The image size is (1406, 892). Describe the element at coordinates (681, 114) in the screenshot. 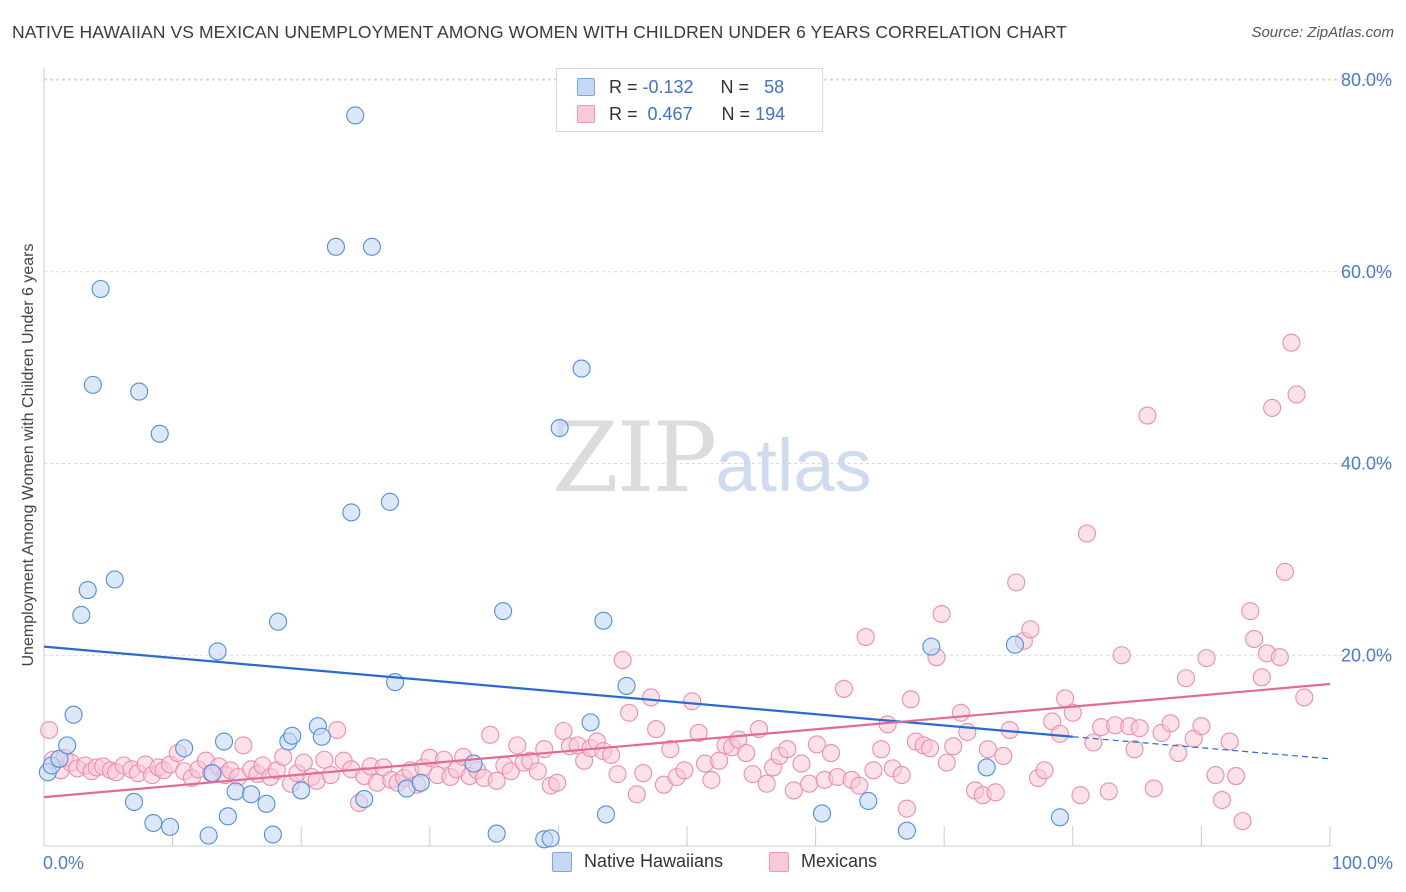

I see `legend-row-mexicans: R = 0.467 N = 194` at that location.